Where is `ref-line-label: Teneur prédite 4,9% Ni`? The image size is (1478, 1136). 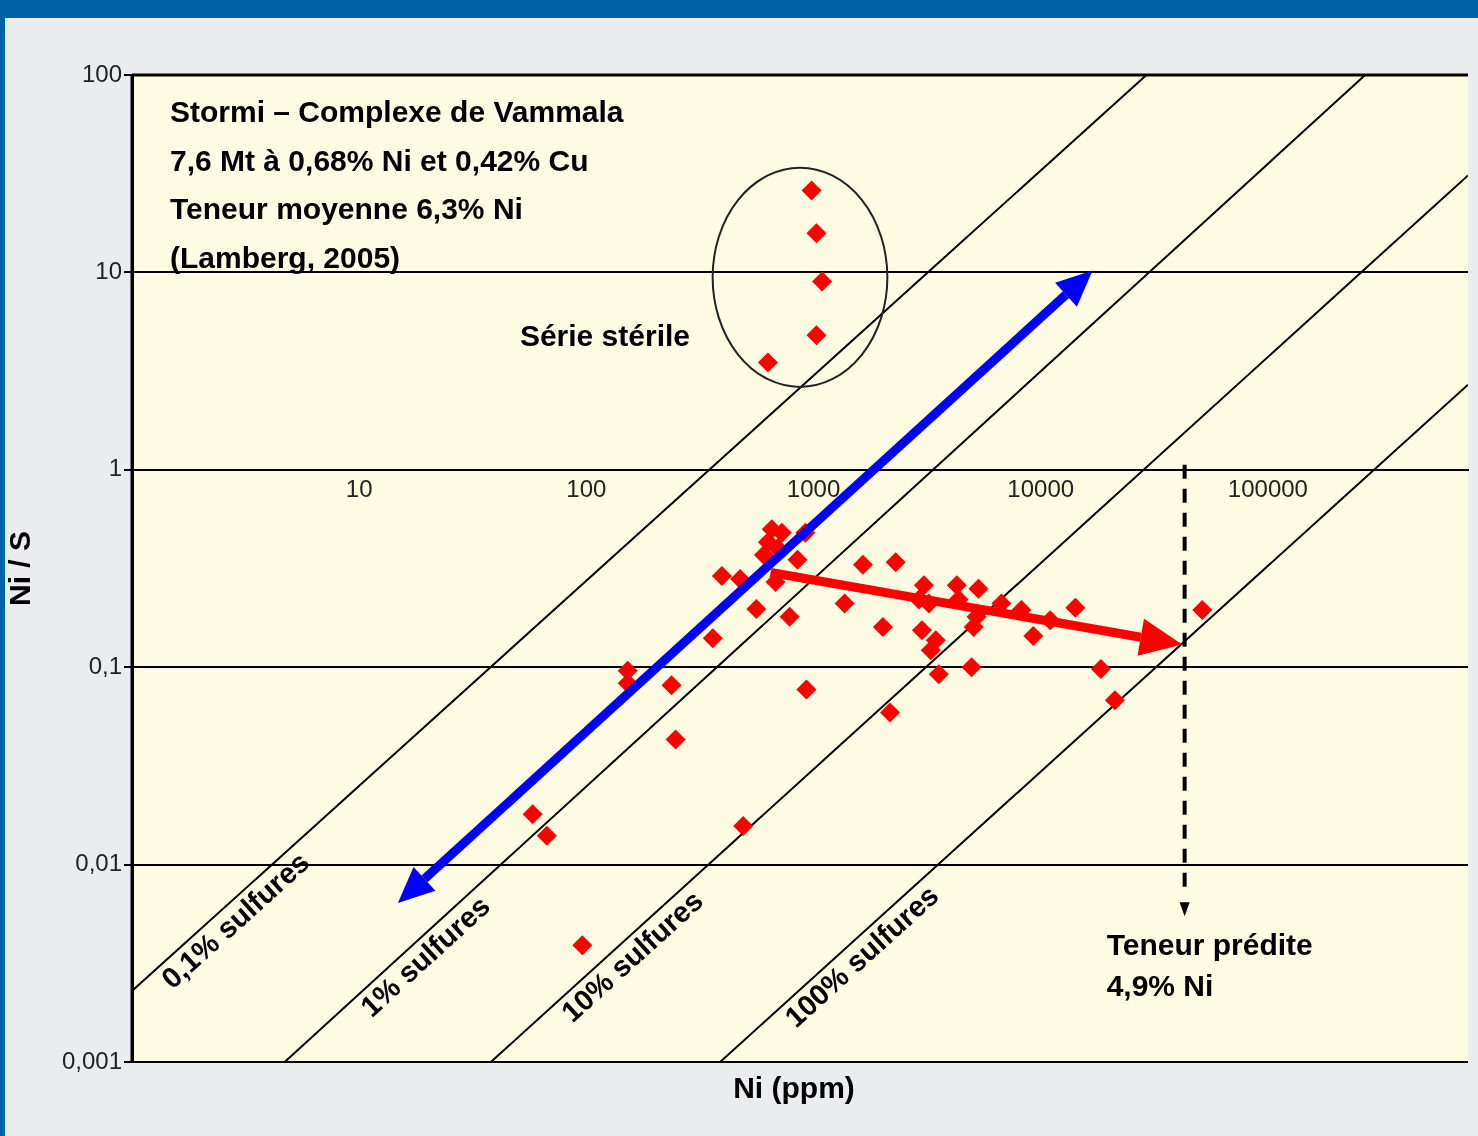
ref-line-label: Teneur prédite 4,9% Ni is located at coordinates (1209, 965).